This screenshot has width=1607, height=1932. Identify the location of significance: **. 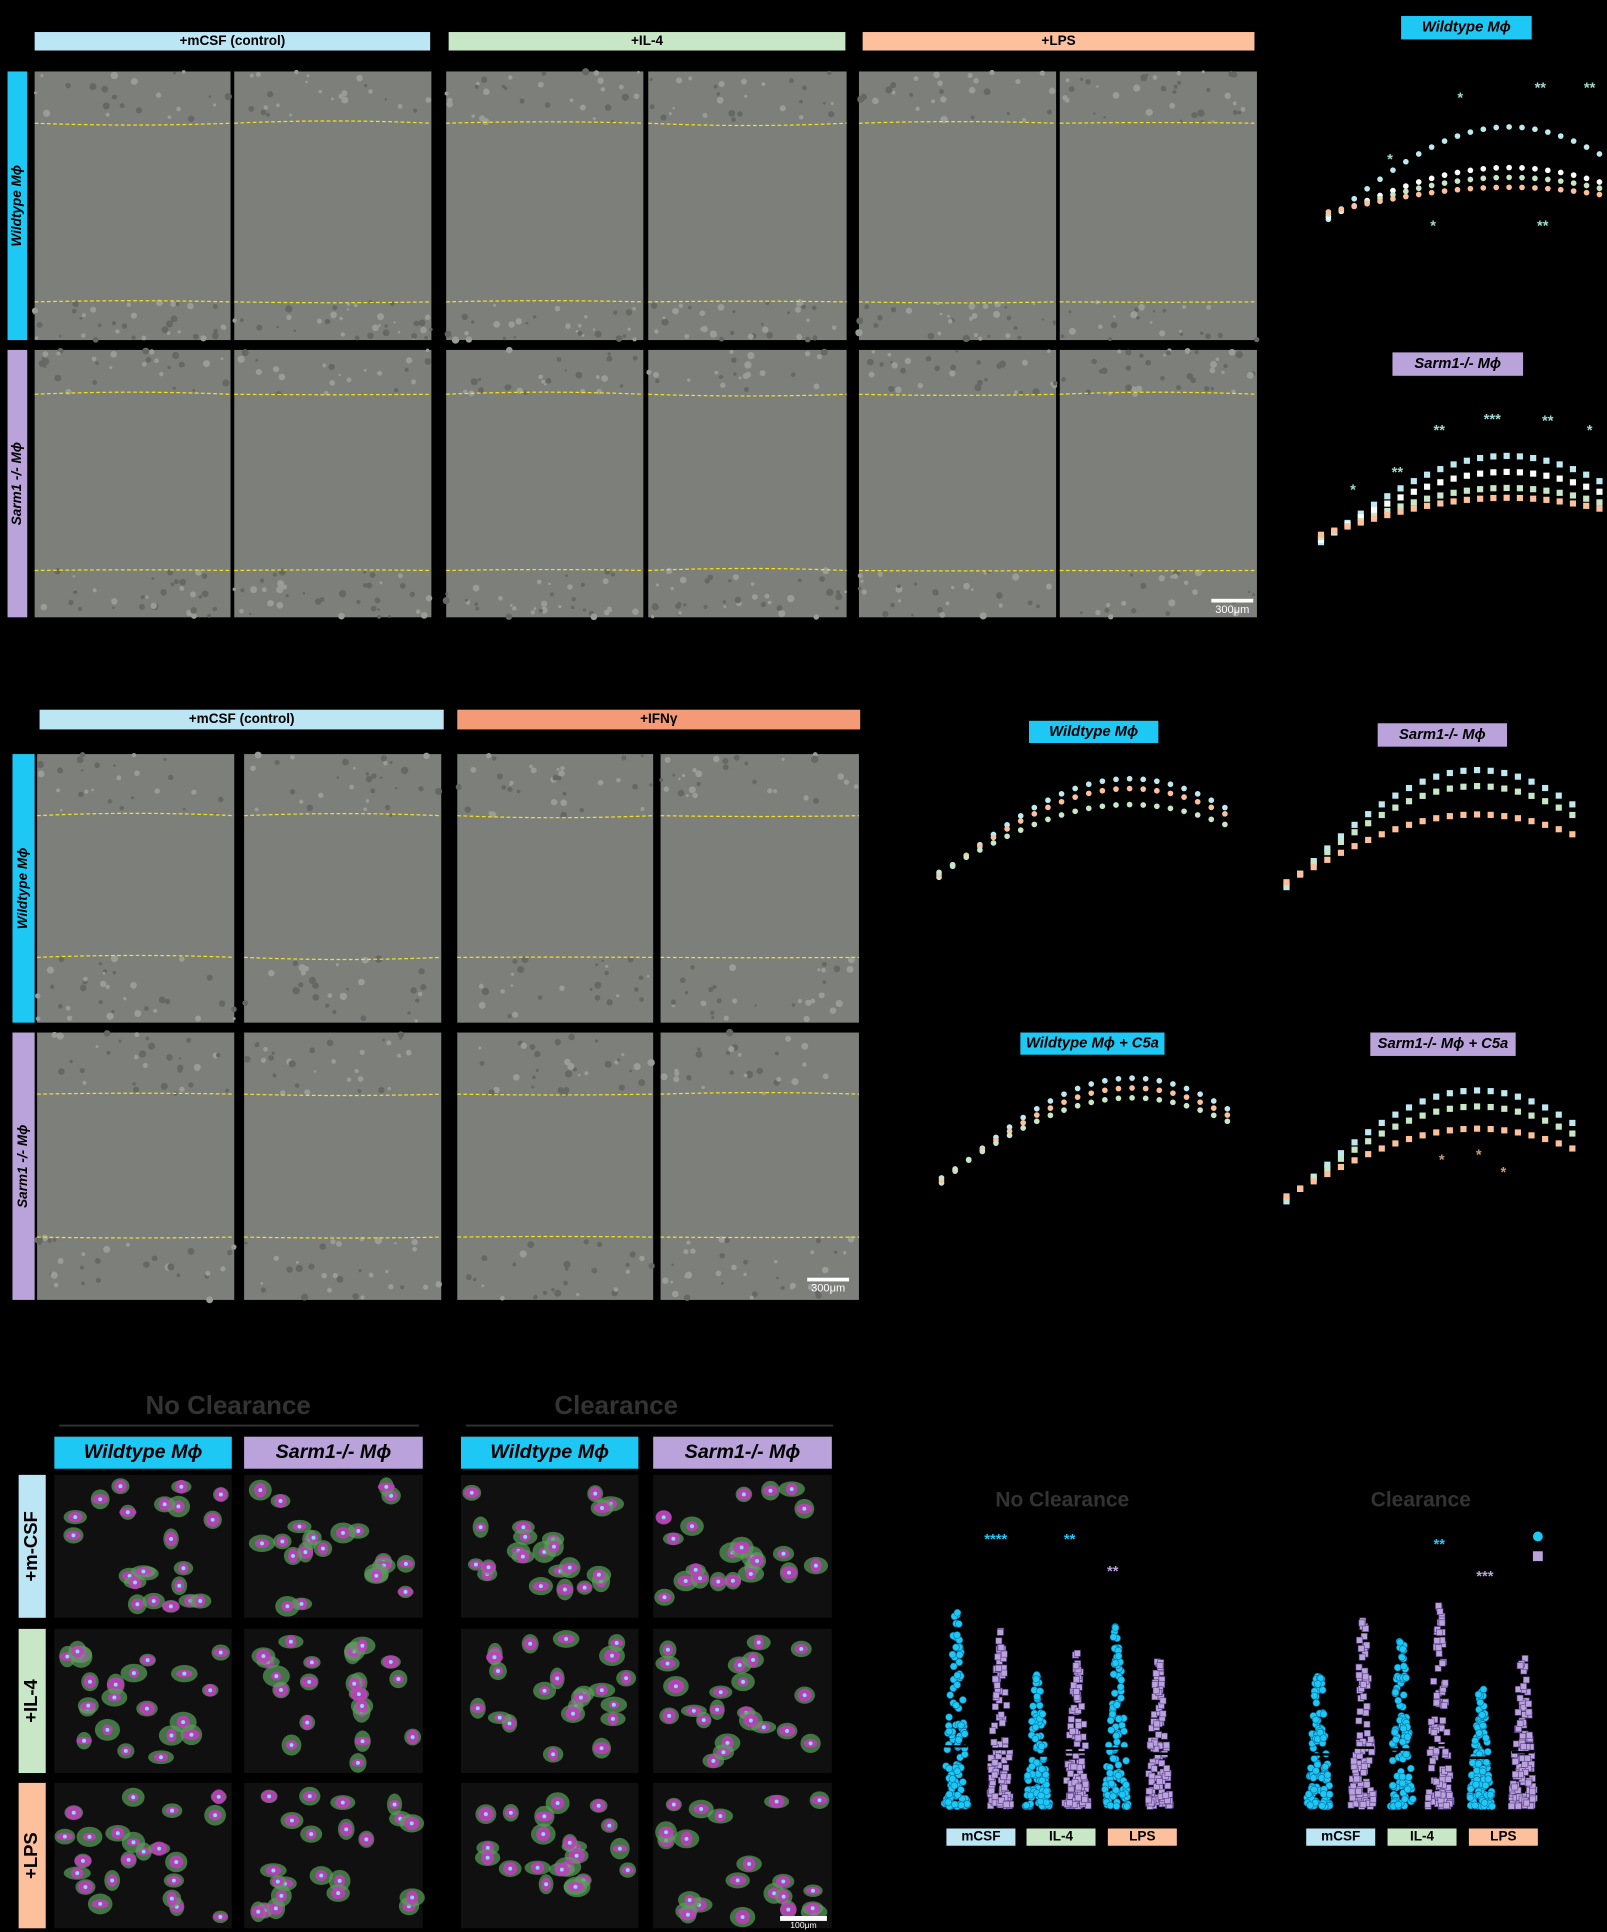
(1548, 421).